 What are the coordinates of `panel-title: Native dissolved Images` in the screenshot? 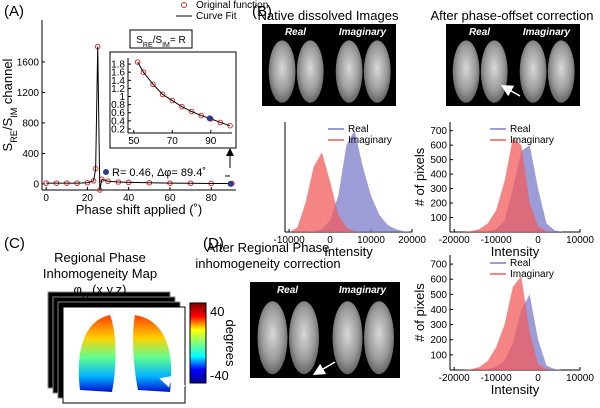 It's located at (328, 15).